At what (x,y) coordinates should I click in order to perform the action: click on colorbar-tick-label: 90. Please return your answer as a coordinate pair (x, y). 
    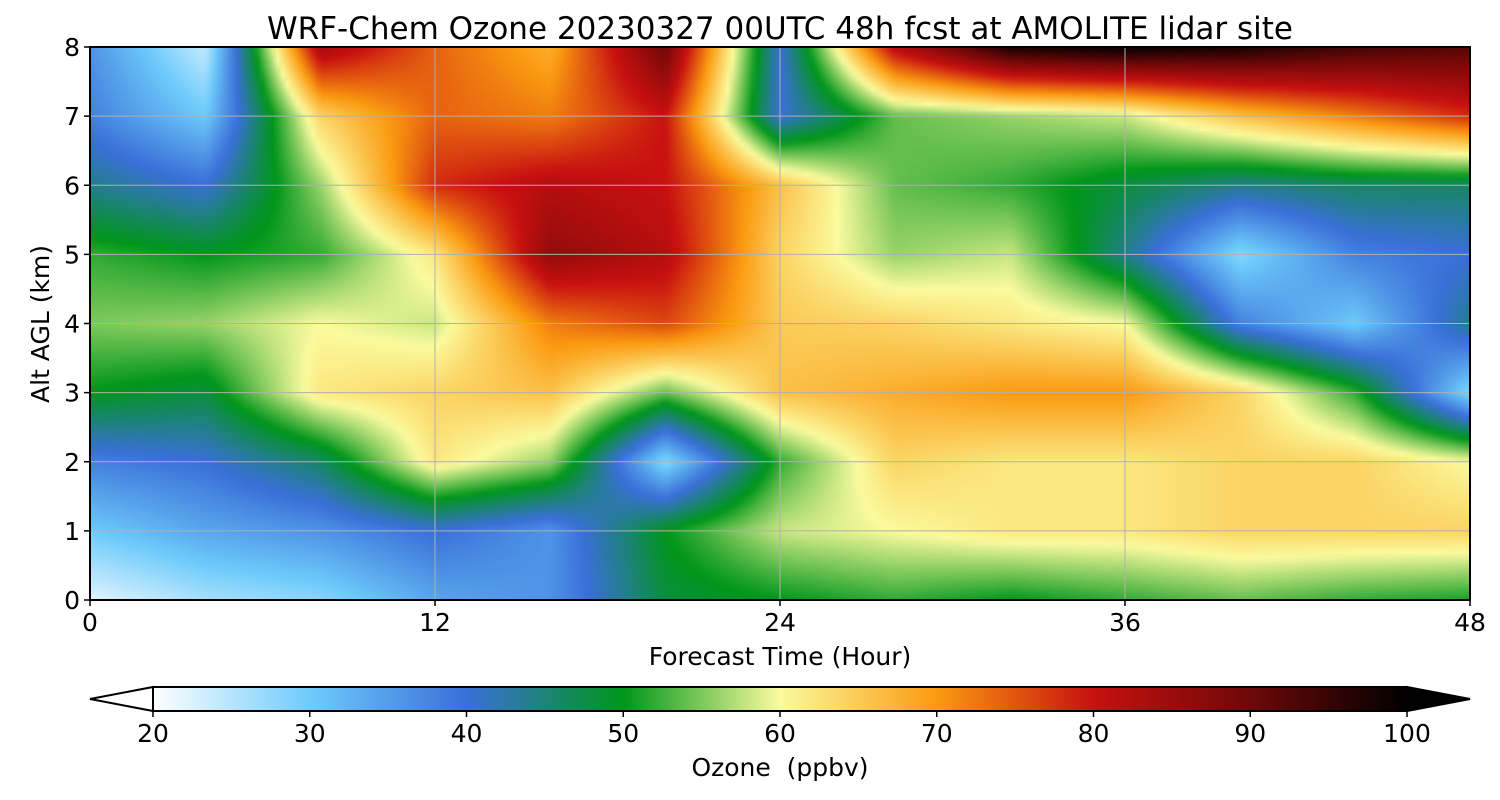
    Looking at the image, I should click on (1250, 733).